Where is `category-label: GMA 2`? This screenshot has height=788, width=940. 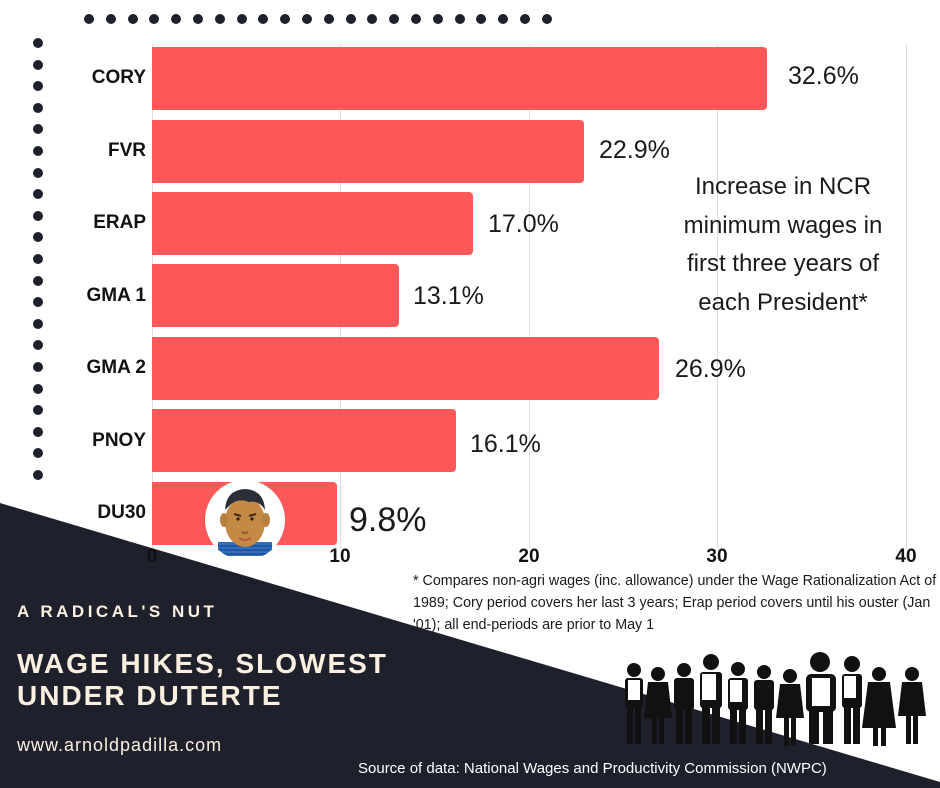 category-label: GMA 2 is located at coordinates (116, 367).